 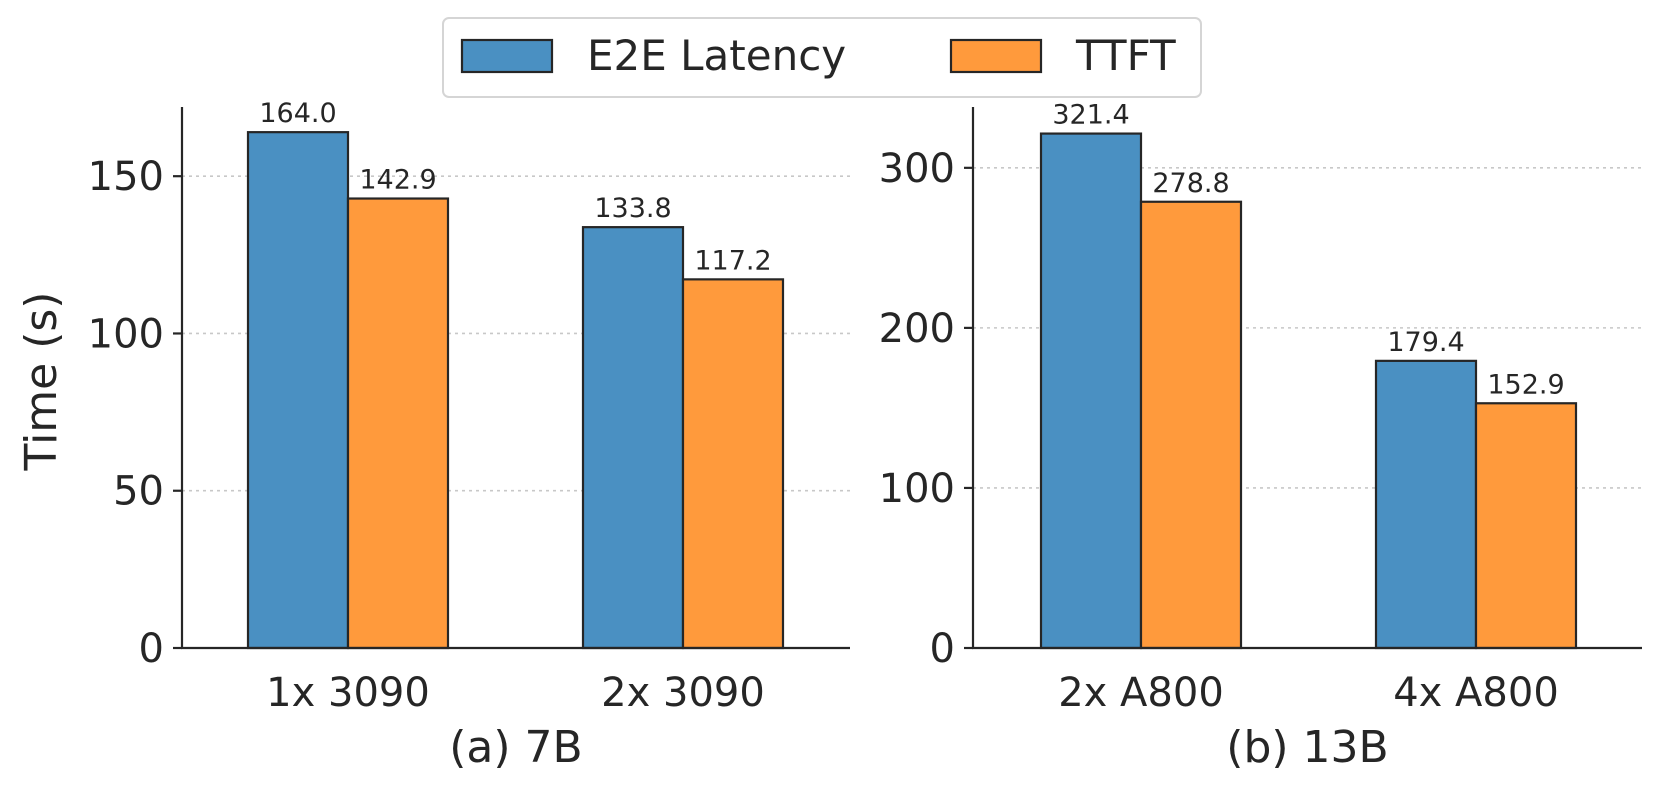 I want to click on y-tick-label-a-3: 150, so click(x=126, y=177).